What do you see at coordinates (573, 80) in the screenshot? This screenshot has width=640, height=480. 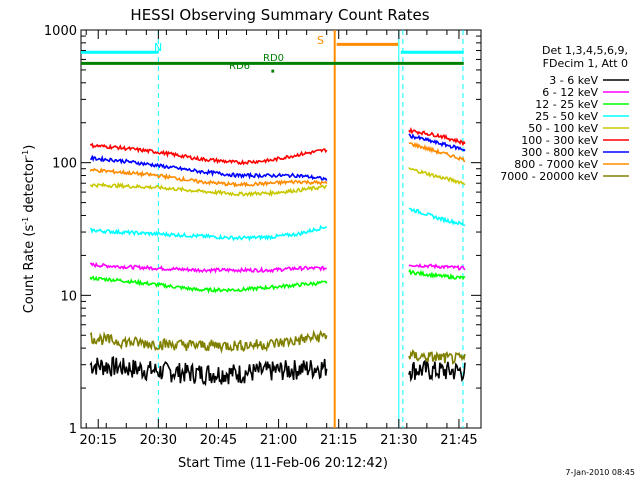 I see `legend-label: 3 - 6 keV` at bounding box center [573, 80].